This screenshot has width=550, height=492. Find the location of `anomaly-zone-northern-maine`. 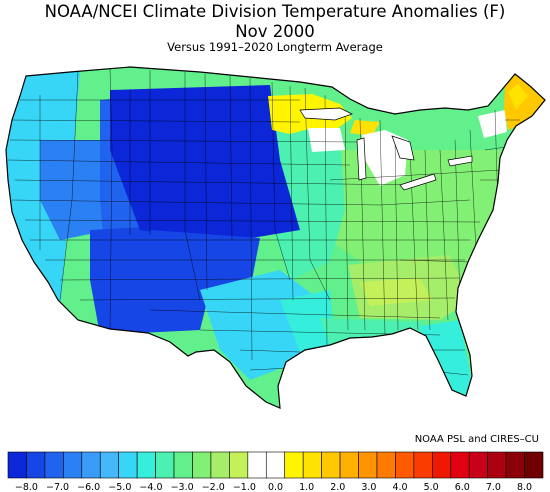

anomaly-zone-northern-maine is located at coordinates (518, 97).